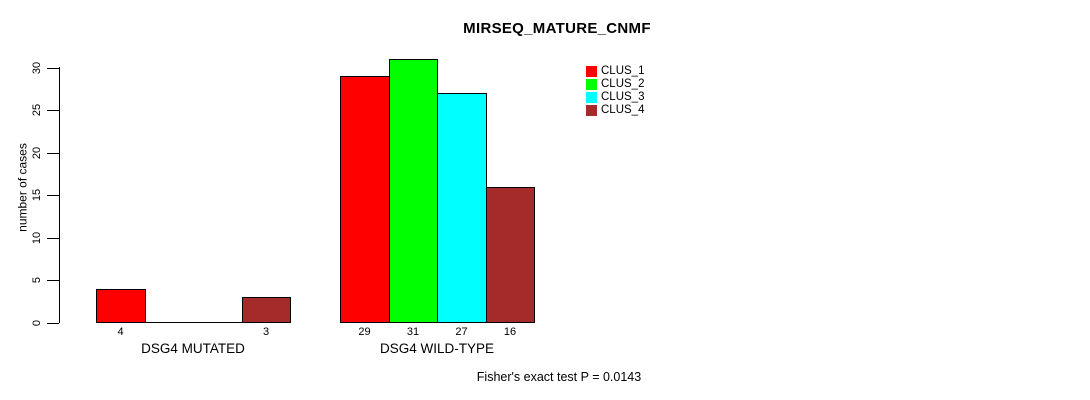 The height and width of the screenshot is (400, 1090). Describe the element at coordinates (557, 28) in the screenshot. I see `chart-title: MIRSEQ_MATURE_CNMF` at that location.